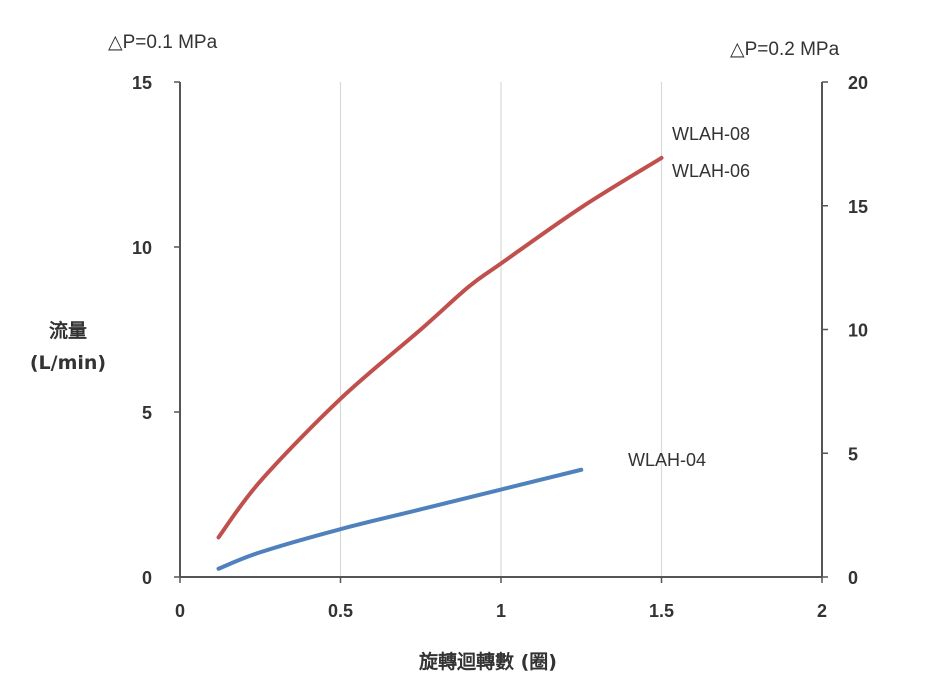 The image size is (940, 681). Describe the element at coordinates (142, 248) in the screenshot. I see `left-y-tick-label: 10` at that location.